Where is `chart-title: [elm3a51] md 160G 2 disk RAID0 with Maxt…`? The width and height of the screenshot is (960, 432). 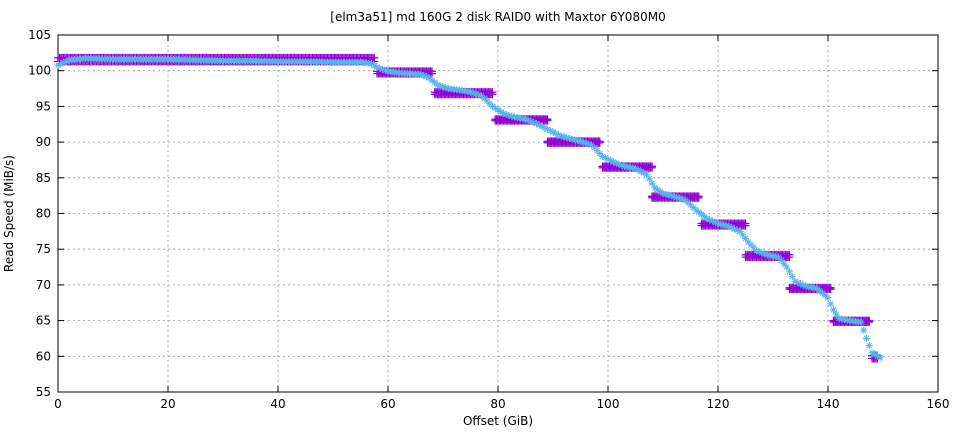
chart-title: [elm3a51] md 160G 2 disk RAID0 with Maxt… is located at coordinates (497, 17).